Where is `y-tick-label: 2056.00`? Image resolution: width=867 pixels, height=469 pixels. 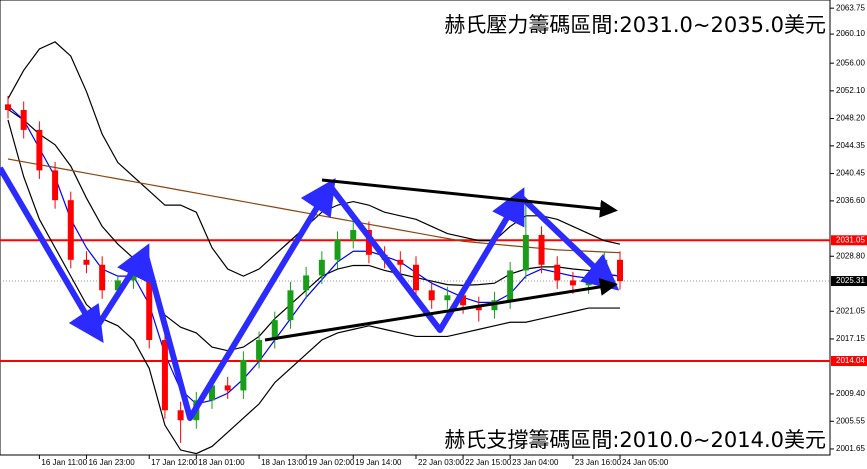
y-tick-label: 2056.00 is located at coordinates (850, 62).